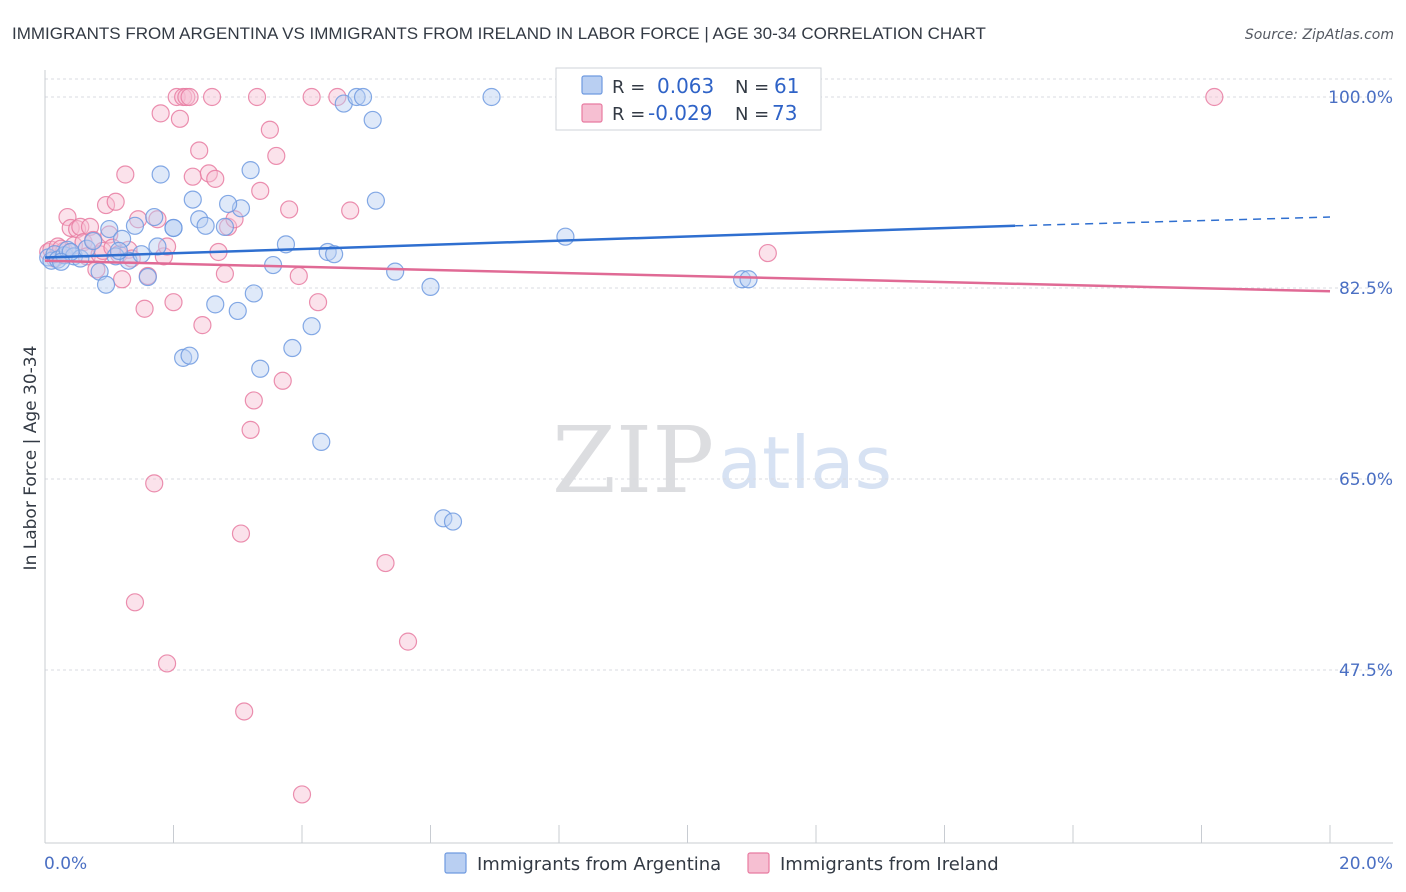  I want to click on legend-swatch-argentina, so click(455, 863).